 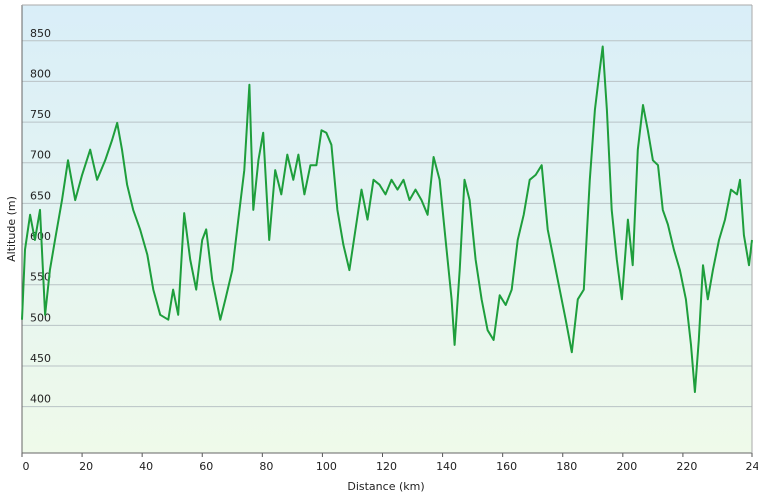 What do you see at coordinates (40, 317) in the screenshot?
I see `y-tick-label: 500` at bounding box center [40, 317].